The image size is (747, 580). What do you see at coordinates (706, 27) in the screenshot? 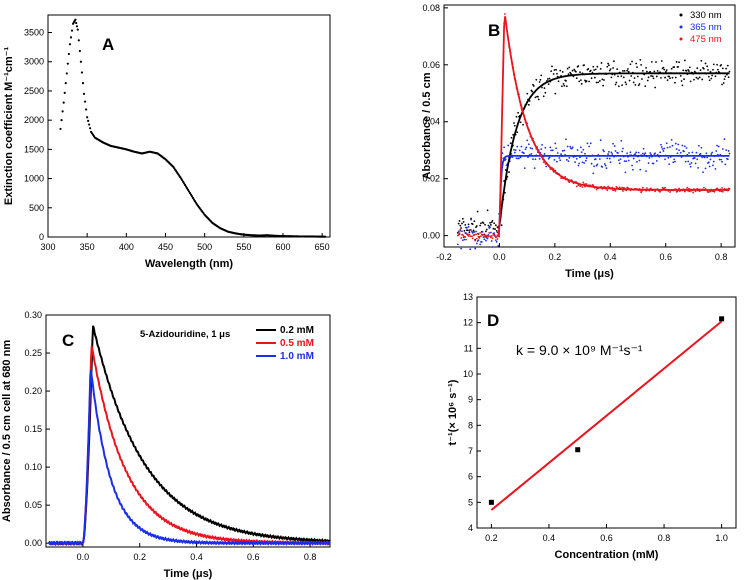
I see `legend-label: 365 nm` at bounding box center [706, 27].